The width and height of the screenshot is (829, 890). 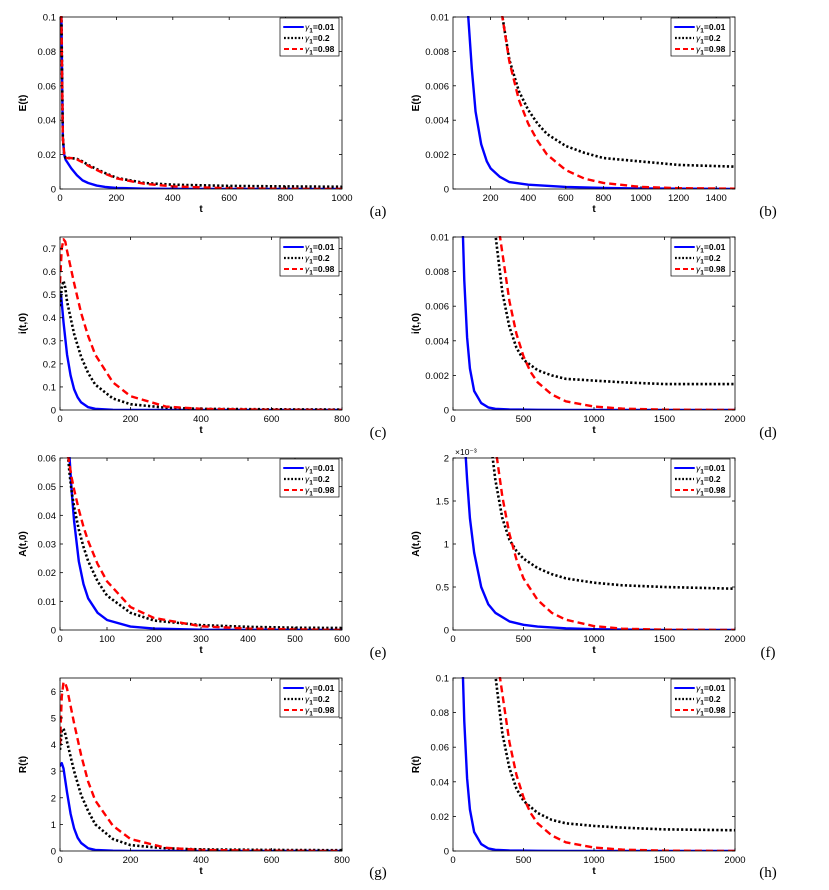 I want to click on x-tick-label: 1500, so click(x=664, y=639).